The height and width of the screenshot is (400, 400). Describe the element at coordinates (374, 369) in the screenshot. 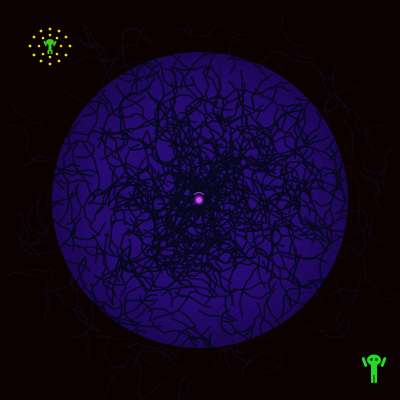

I see `green-alien-icon` at that location.